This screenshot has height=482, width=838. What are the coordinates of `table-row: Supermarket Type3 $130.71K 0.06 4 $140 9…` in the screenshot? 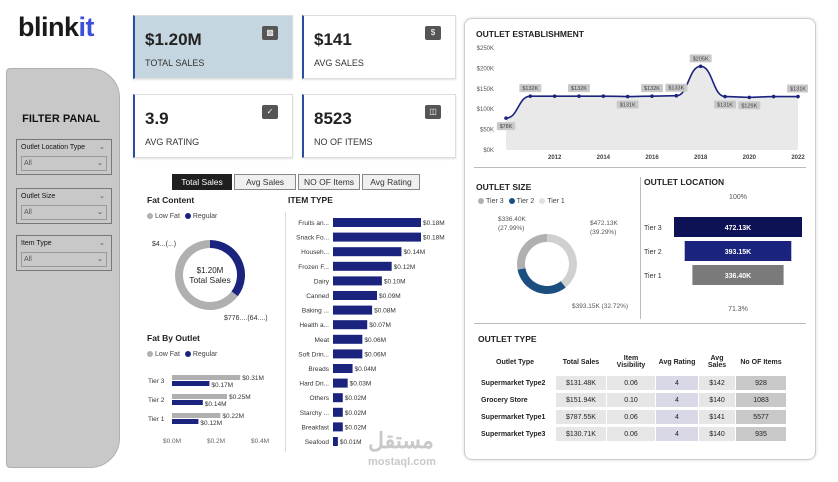 It's located at (630, 434).